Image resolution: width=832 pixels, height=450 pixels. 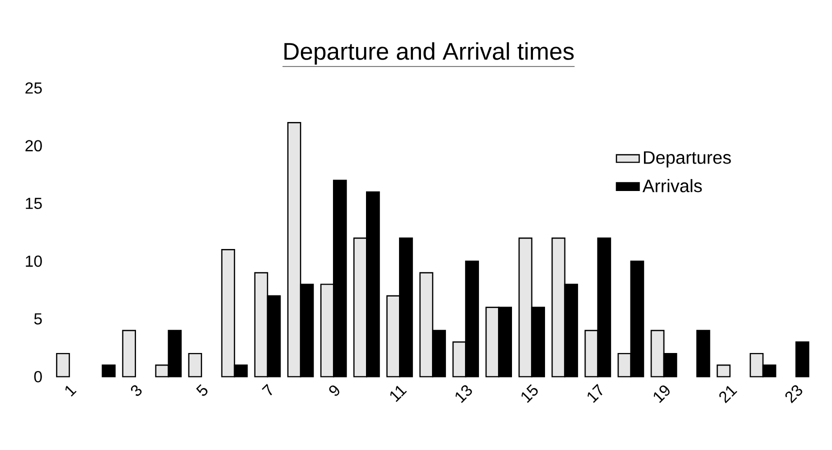 What do you see at coordinates (662, 394) in the screenshot?
I see `x-tick-label: 19` at bounding box center [662, 394].